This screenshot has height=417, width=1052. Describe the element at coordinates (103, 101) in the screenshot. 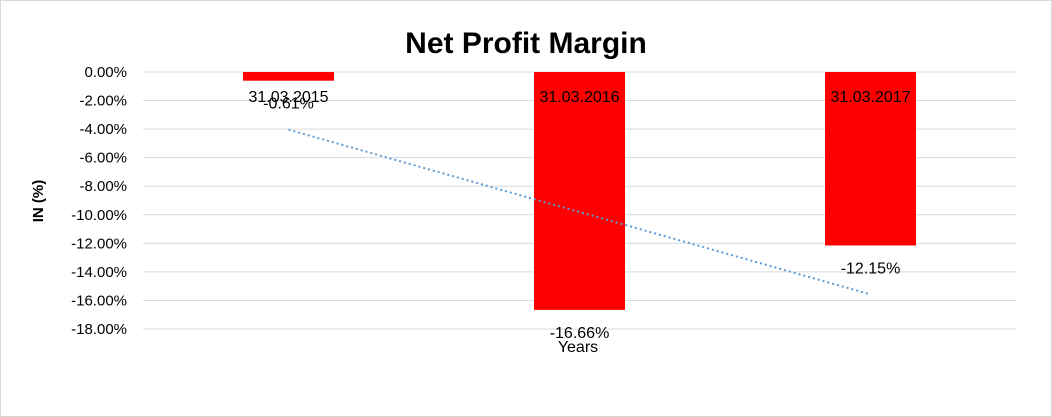

I see `y-tick-label: -2.00%` at that location.